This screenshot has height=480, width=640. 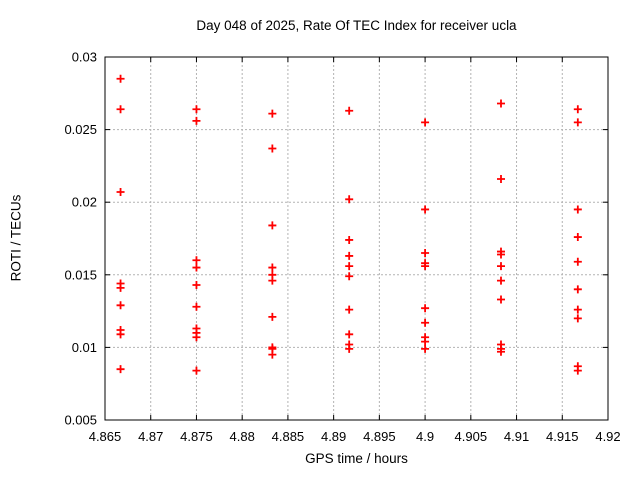 I want to click on x-tick-label: 4.895, so click(x=379, y=436).